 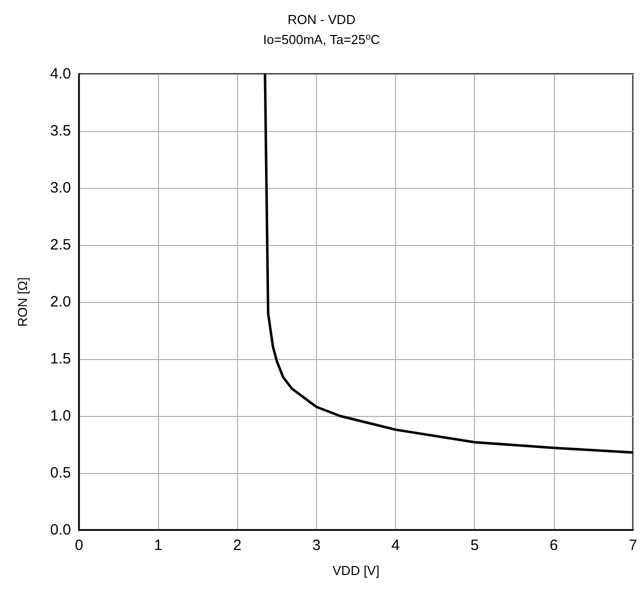 What do you see at coordinates (79, 545) in the screenshot?
I see `x-tick-label: 0` at bounding box center [79, 545].